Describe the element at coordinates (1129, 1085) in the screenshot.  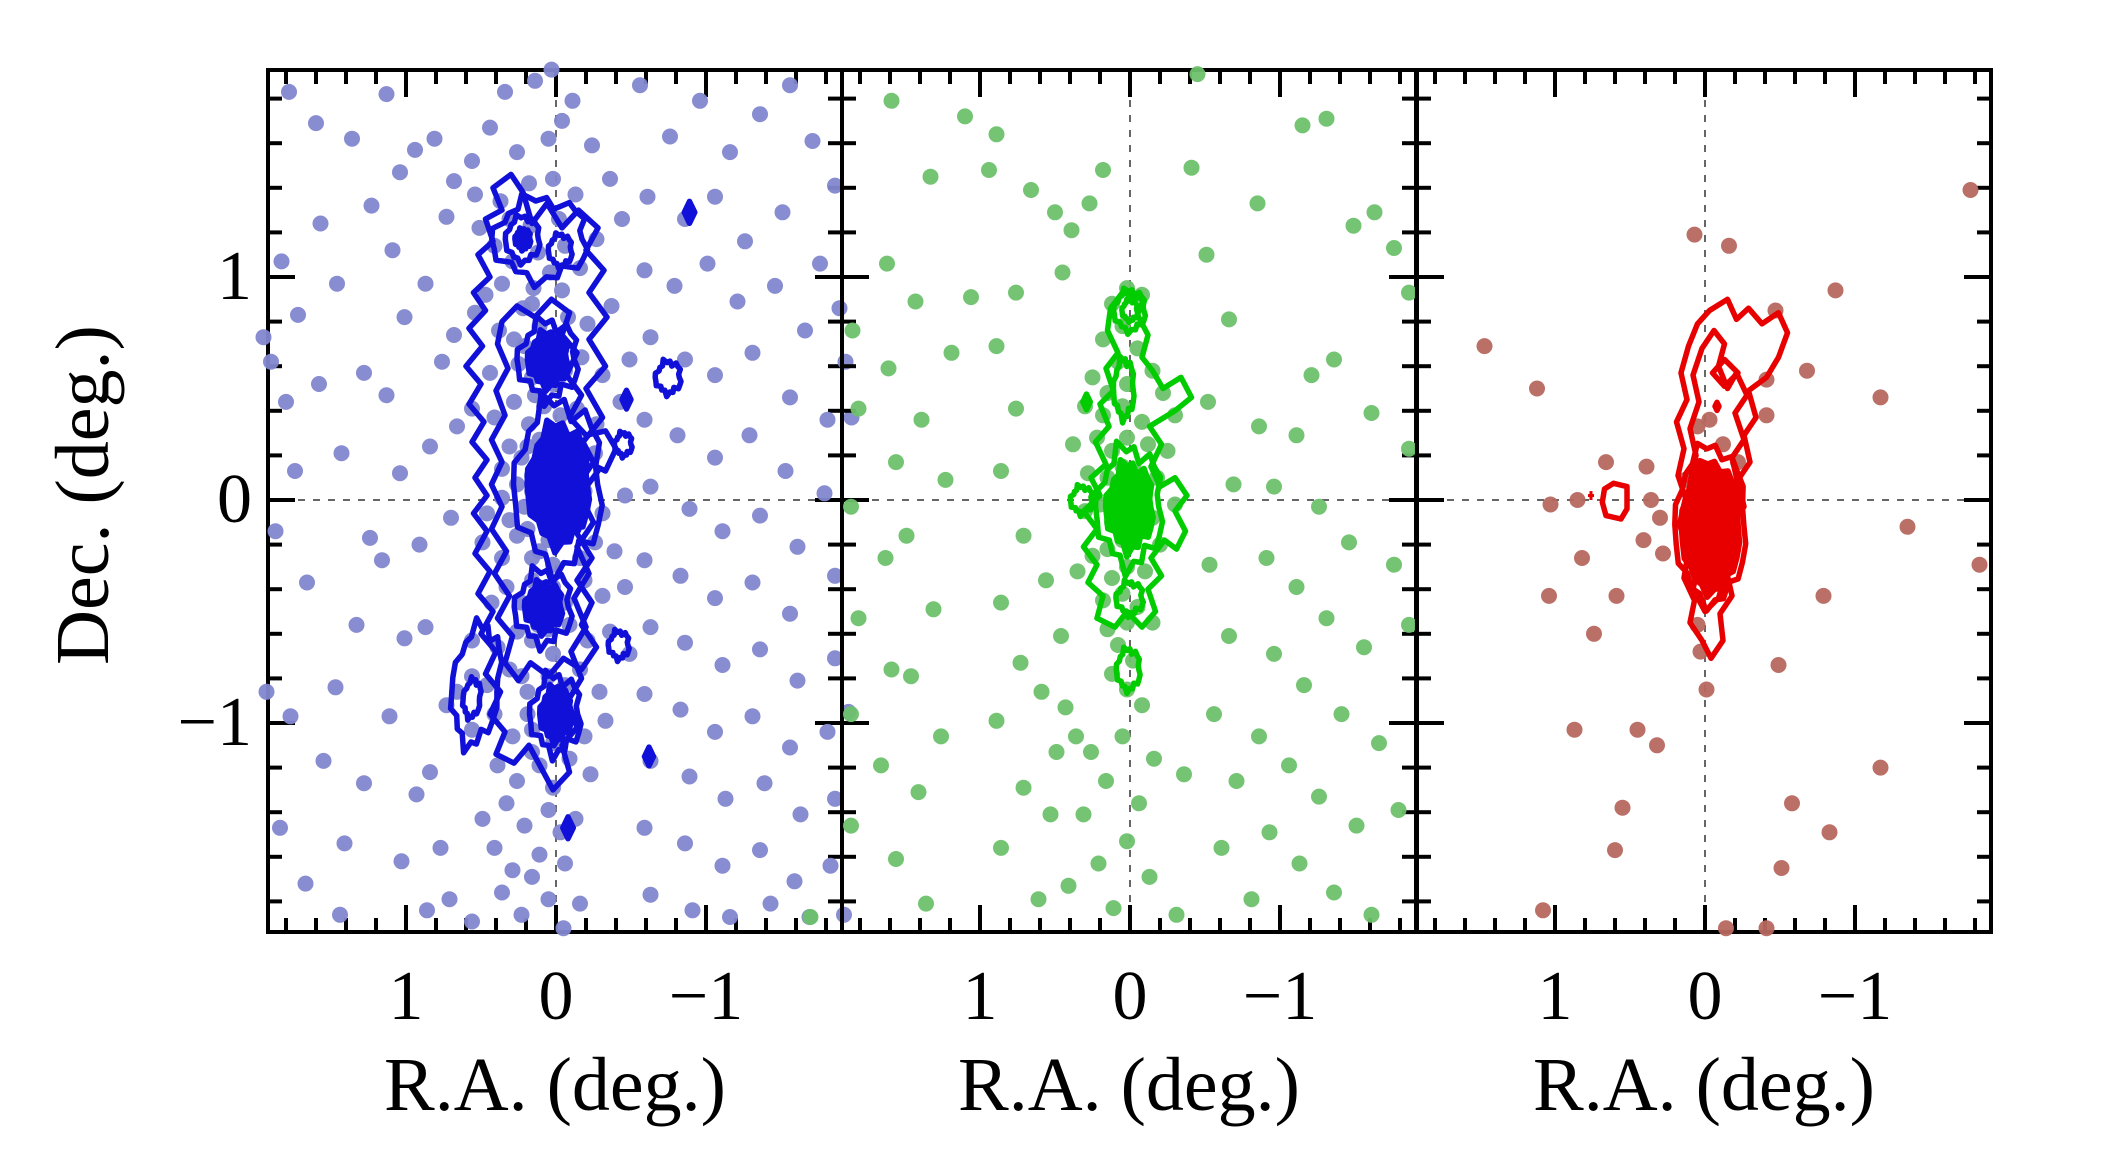
I see `x-axis-label-middle: R.A. (deg.)` at that location.